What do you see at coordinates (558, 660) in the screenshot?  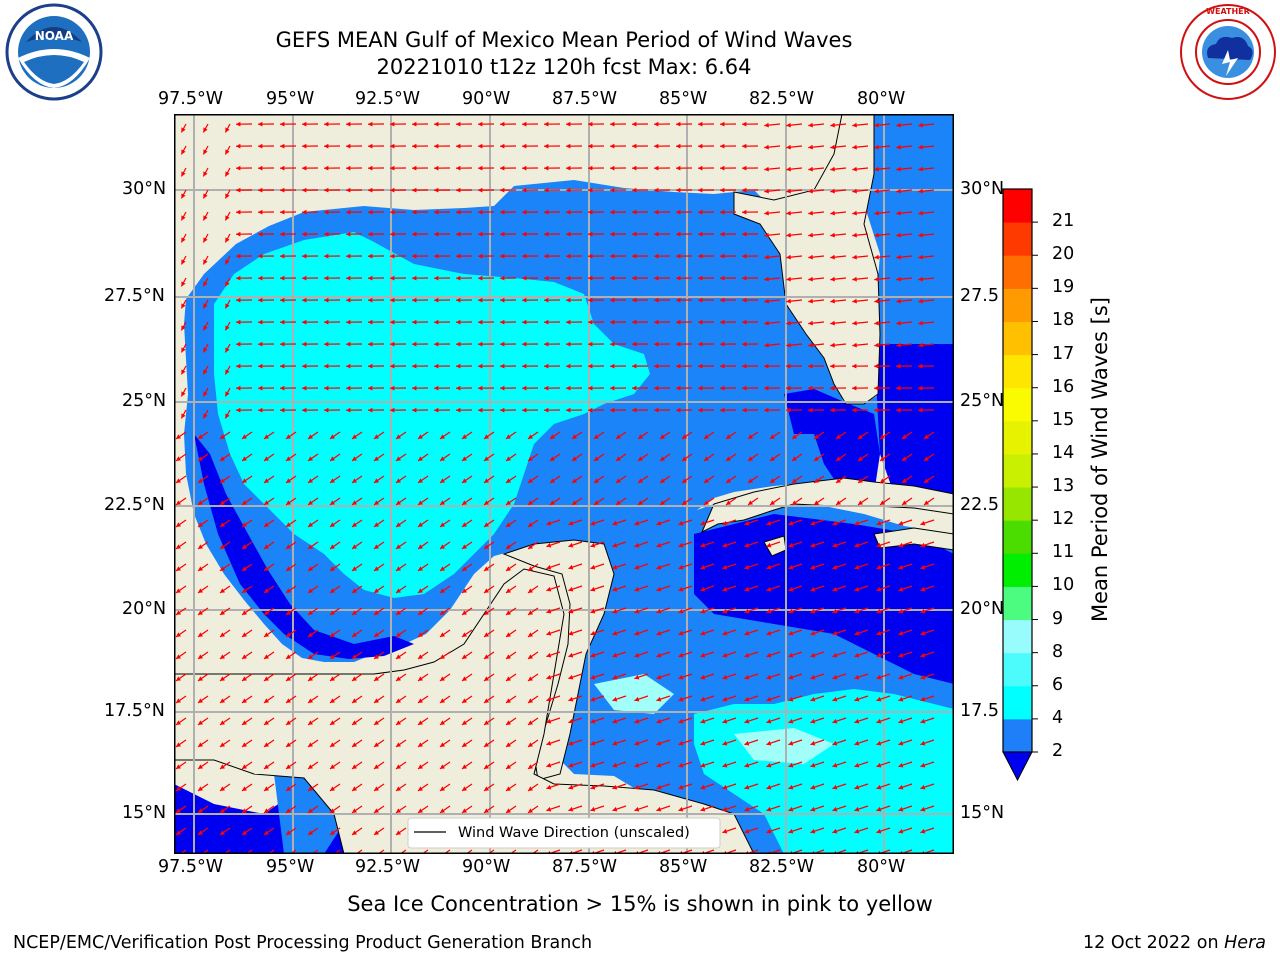 I see `yucatan` at bounding box center [558, 660].